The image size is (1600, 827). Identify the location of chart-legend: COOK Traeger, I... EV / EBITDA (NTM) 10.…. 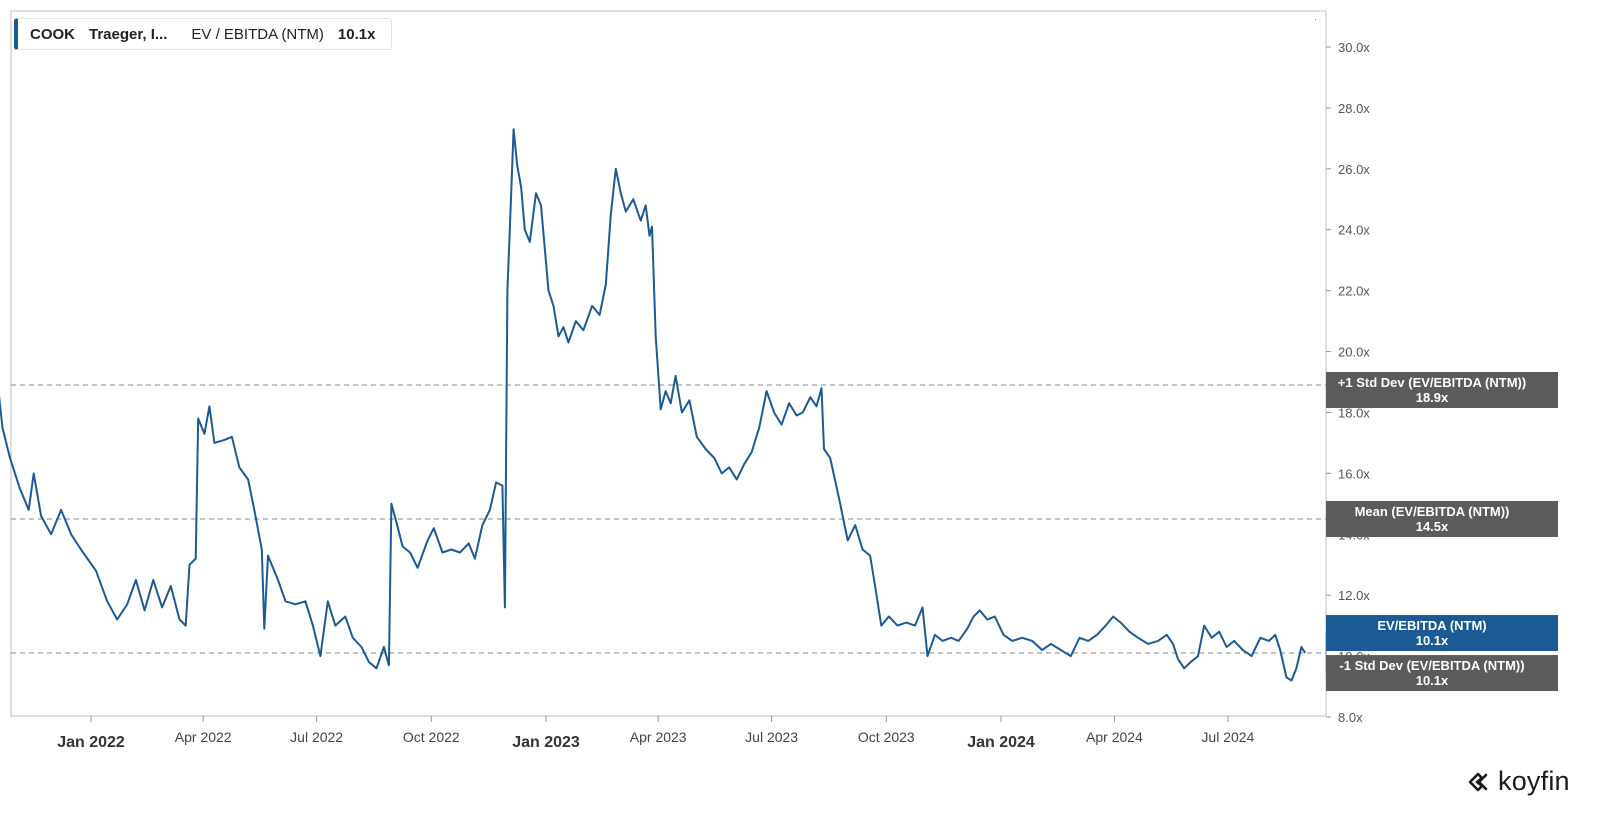
(203, 34).